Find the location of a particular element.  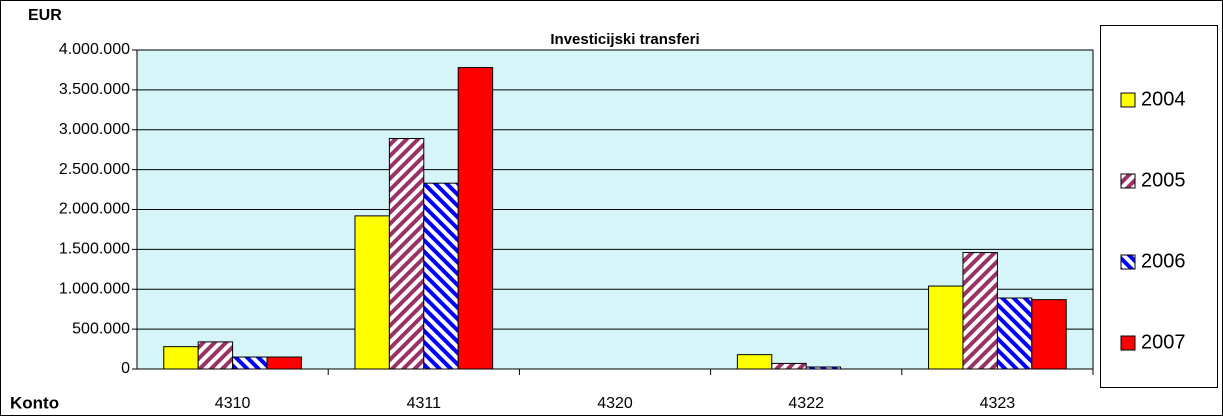

y-tick-label: 2.000.000 is located at coordinates (94, 209).